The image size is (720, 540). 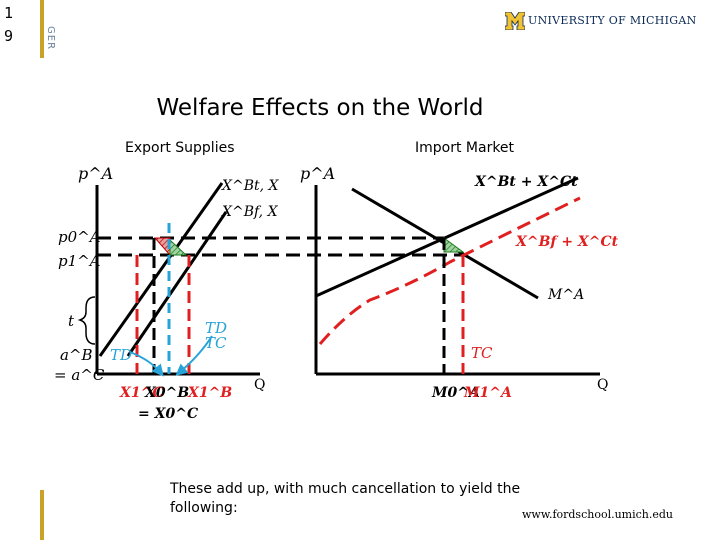 What do you see at coordinates (95, 173) in the screenshot?
I see `left-y-axis-label: p^A` at bounding box center [95, 173].